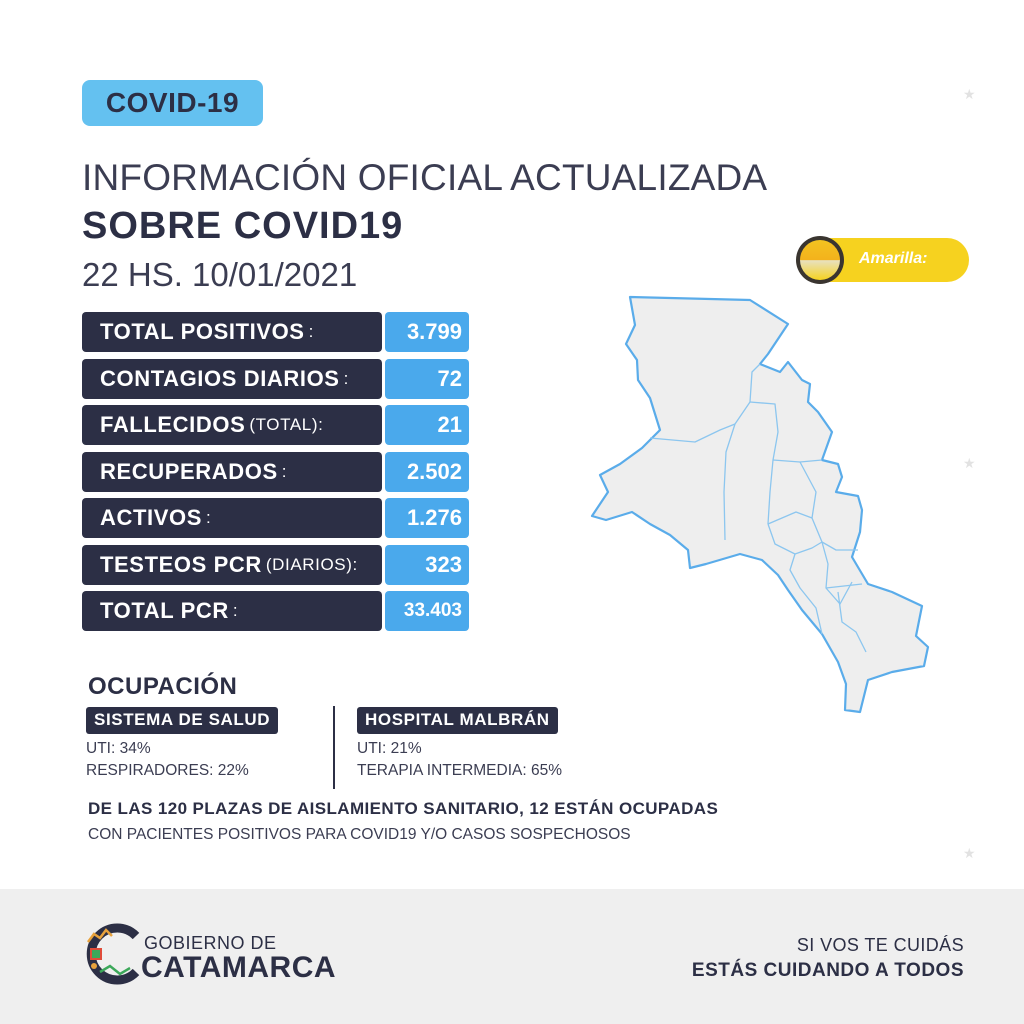  Describe the element at coordinates (820, 260) in the screenshot. I see `sun-half-icon` at that location.